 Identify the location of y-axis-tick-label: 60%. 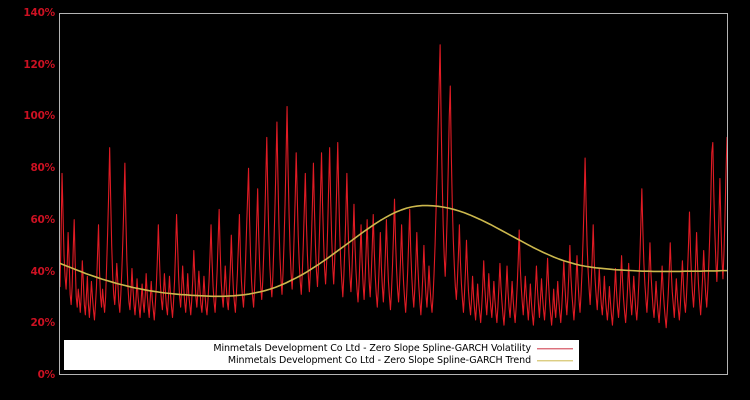
(42, 219).